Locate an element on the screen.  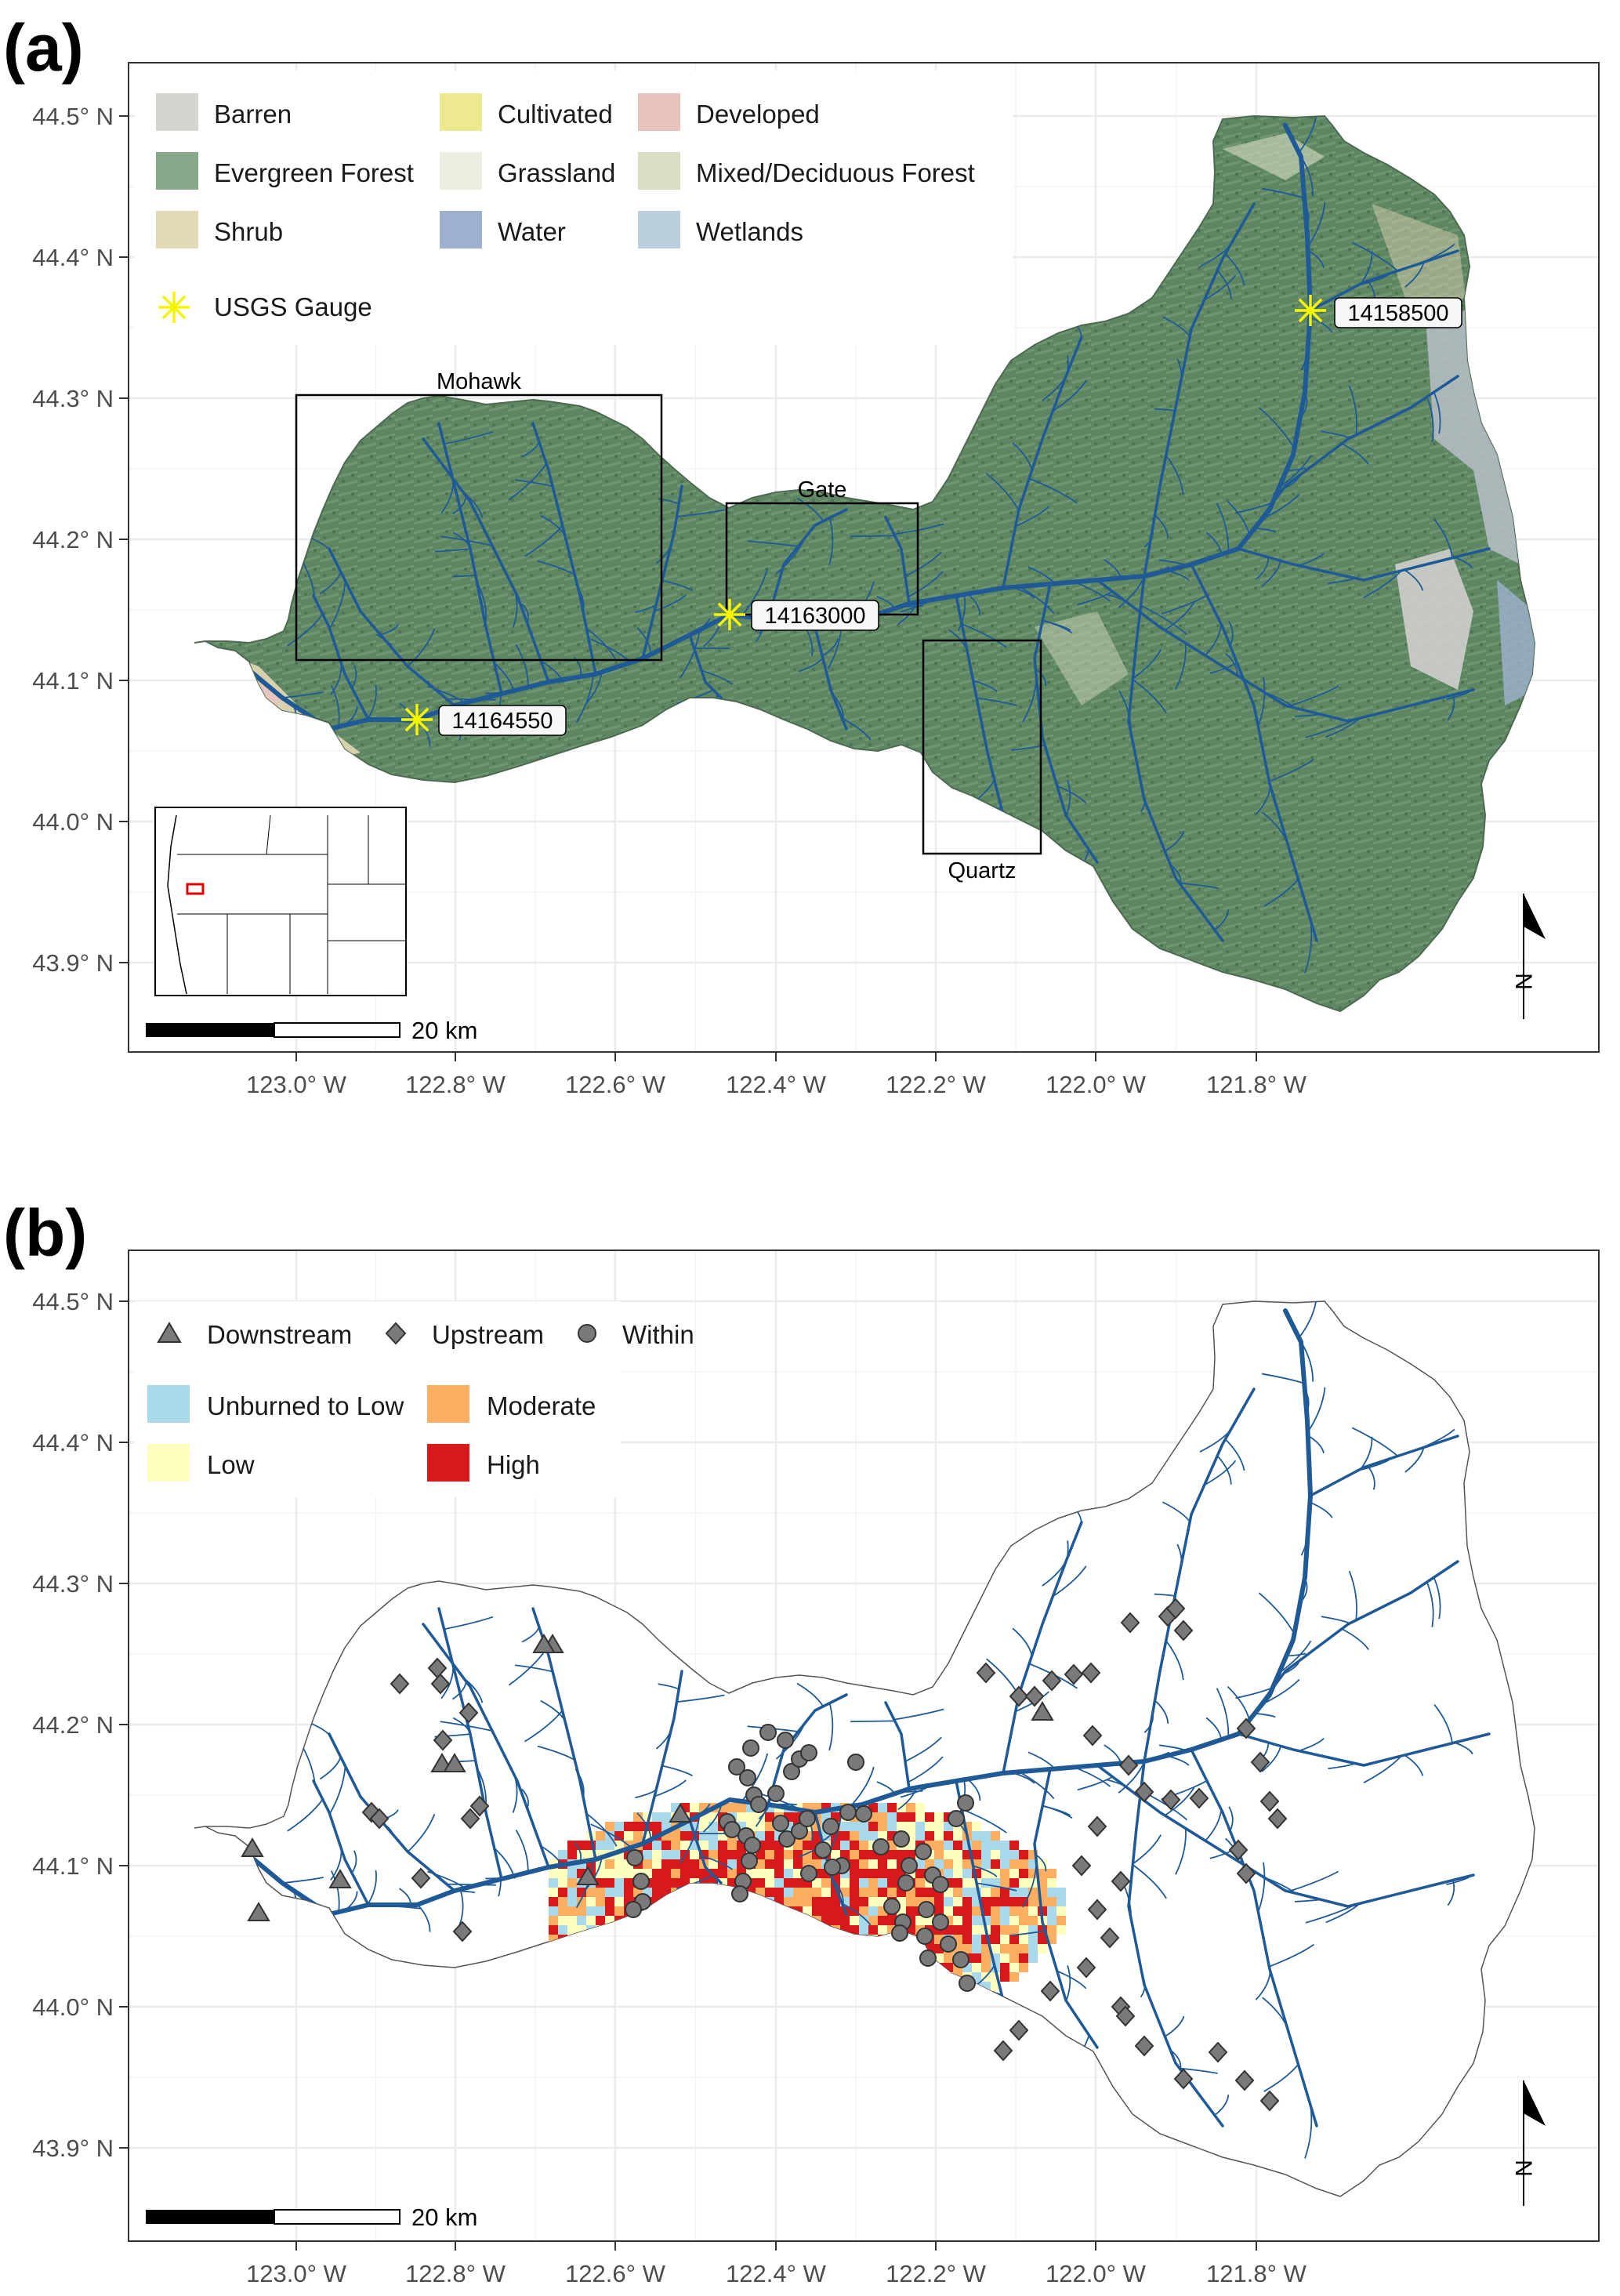
y-tick-label: 44.0° N is located at coordinates (73, 822).